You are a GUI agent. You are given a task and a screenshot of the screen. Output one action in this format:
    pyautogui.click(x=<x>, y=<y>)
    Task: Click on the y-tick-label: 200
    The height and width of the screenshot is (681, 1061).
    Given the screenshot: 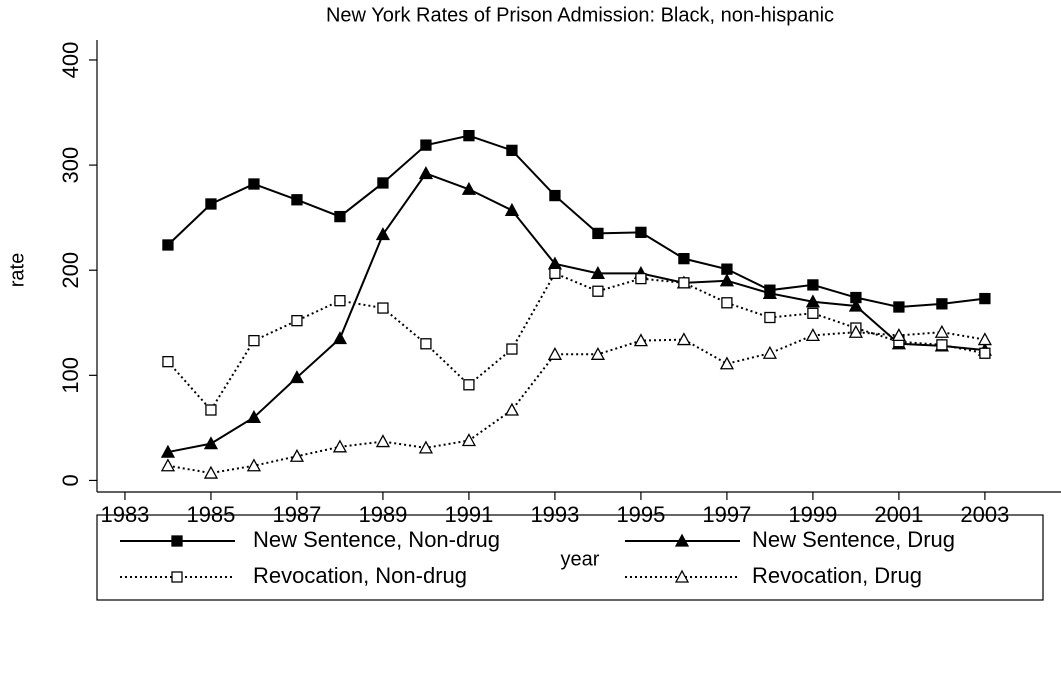 What is the action you would take?
    pyautogui.click(x=70, y=270)
    